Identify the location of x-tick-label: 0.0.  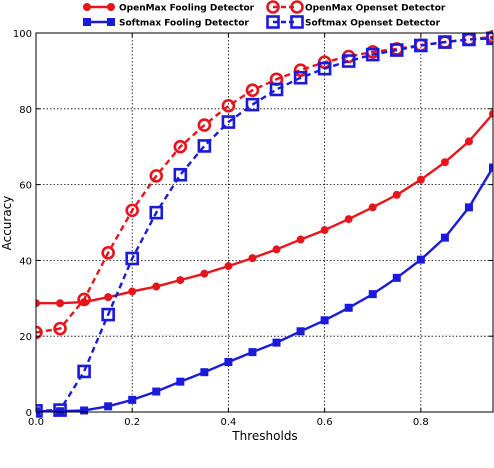
(36, 422).